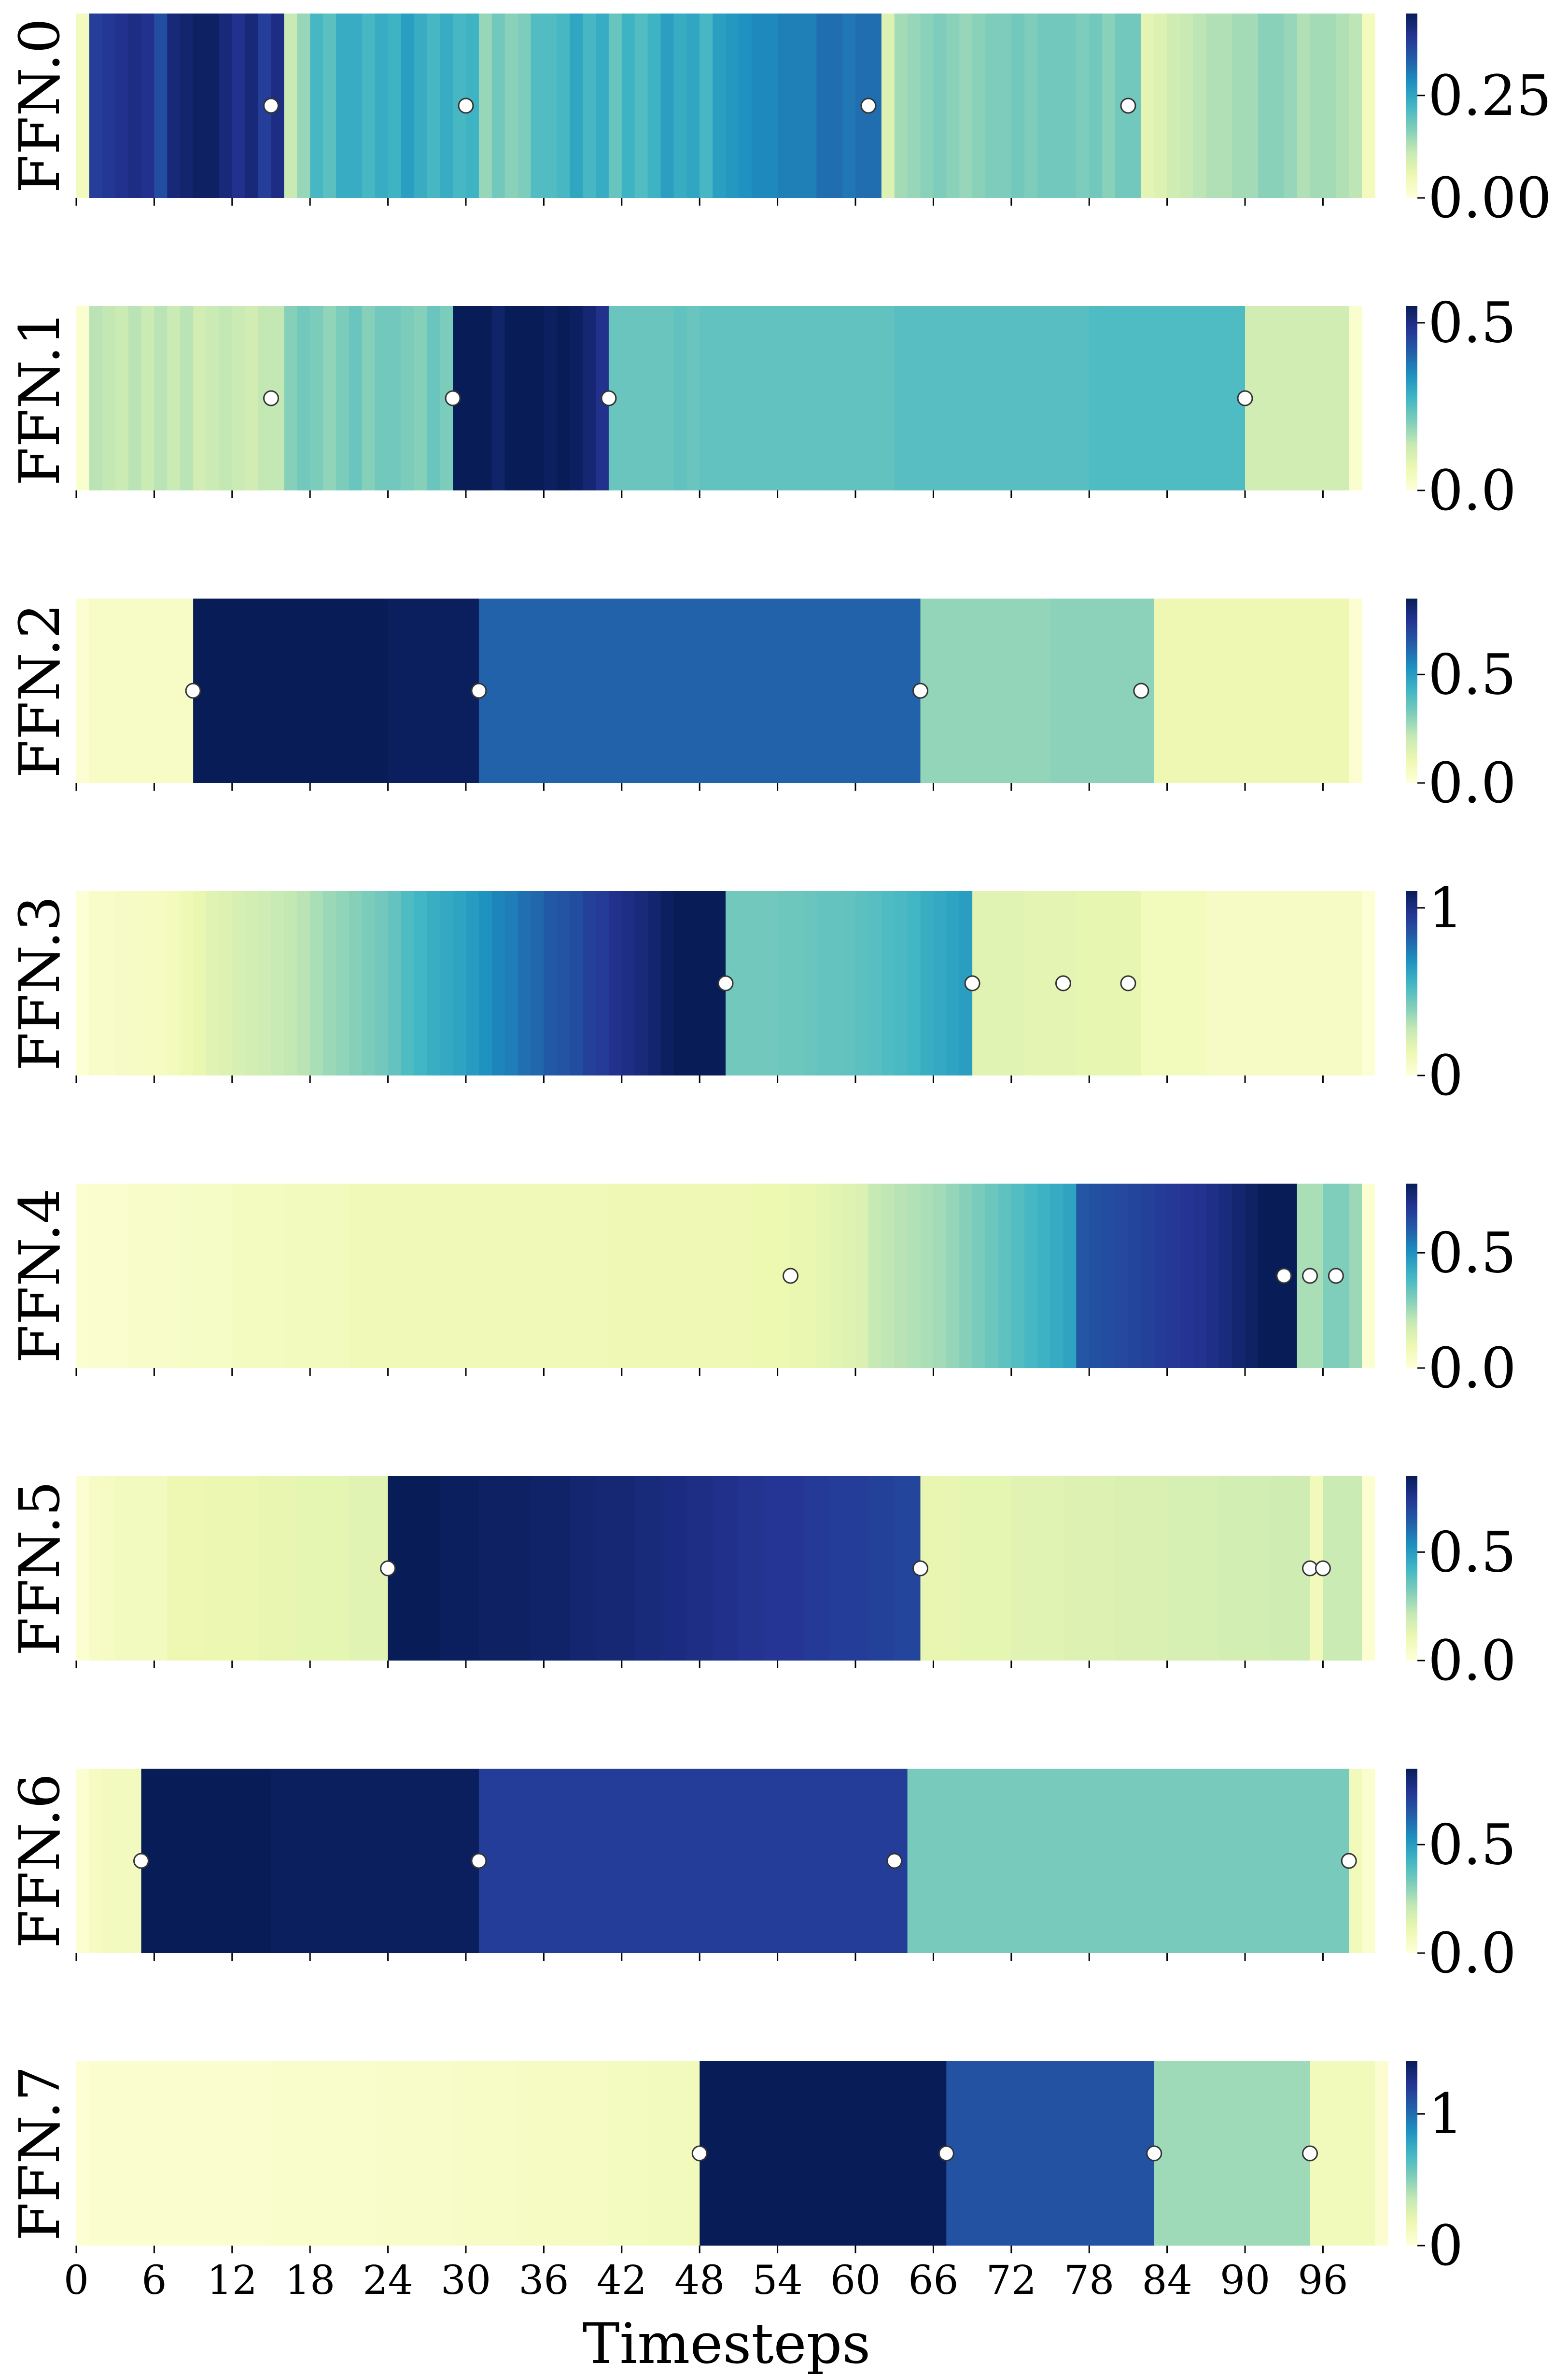  Describe the element at coordinates (77, 2281) in the screenshot. I see `x-tick-label: 0` at that location.